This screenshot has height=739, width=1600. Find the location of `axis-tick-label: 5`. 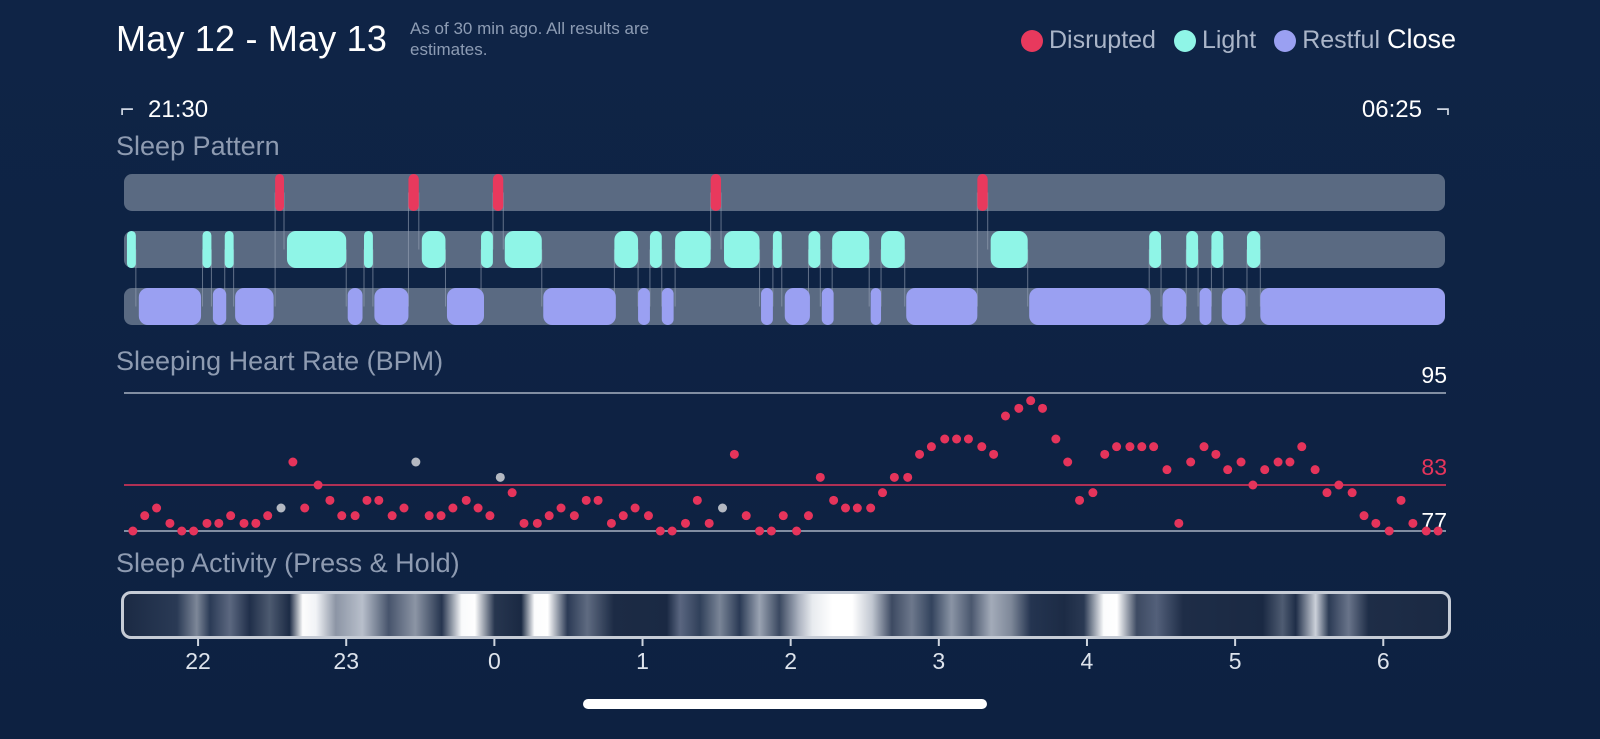

axis-tick-label: 5 is located at coordinates (1235, 661).